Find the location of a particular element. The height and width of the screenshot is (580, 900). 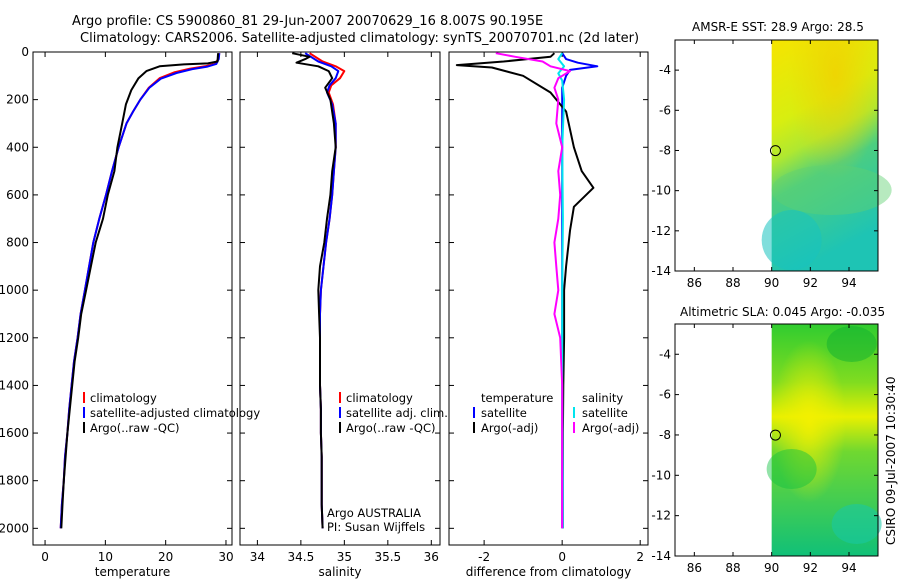

y-tick-label: 800 is located at coordinates (17, 243).